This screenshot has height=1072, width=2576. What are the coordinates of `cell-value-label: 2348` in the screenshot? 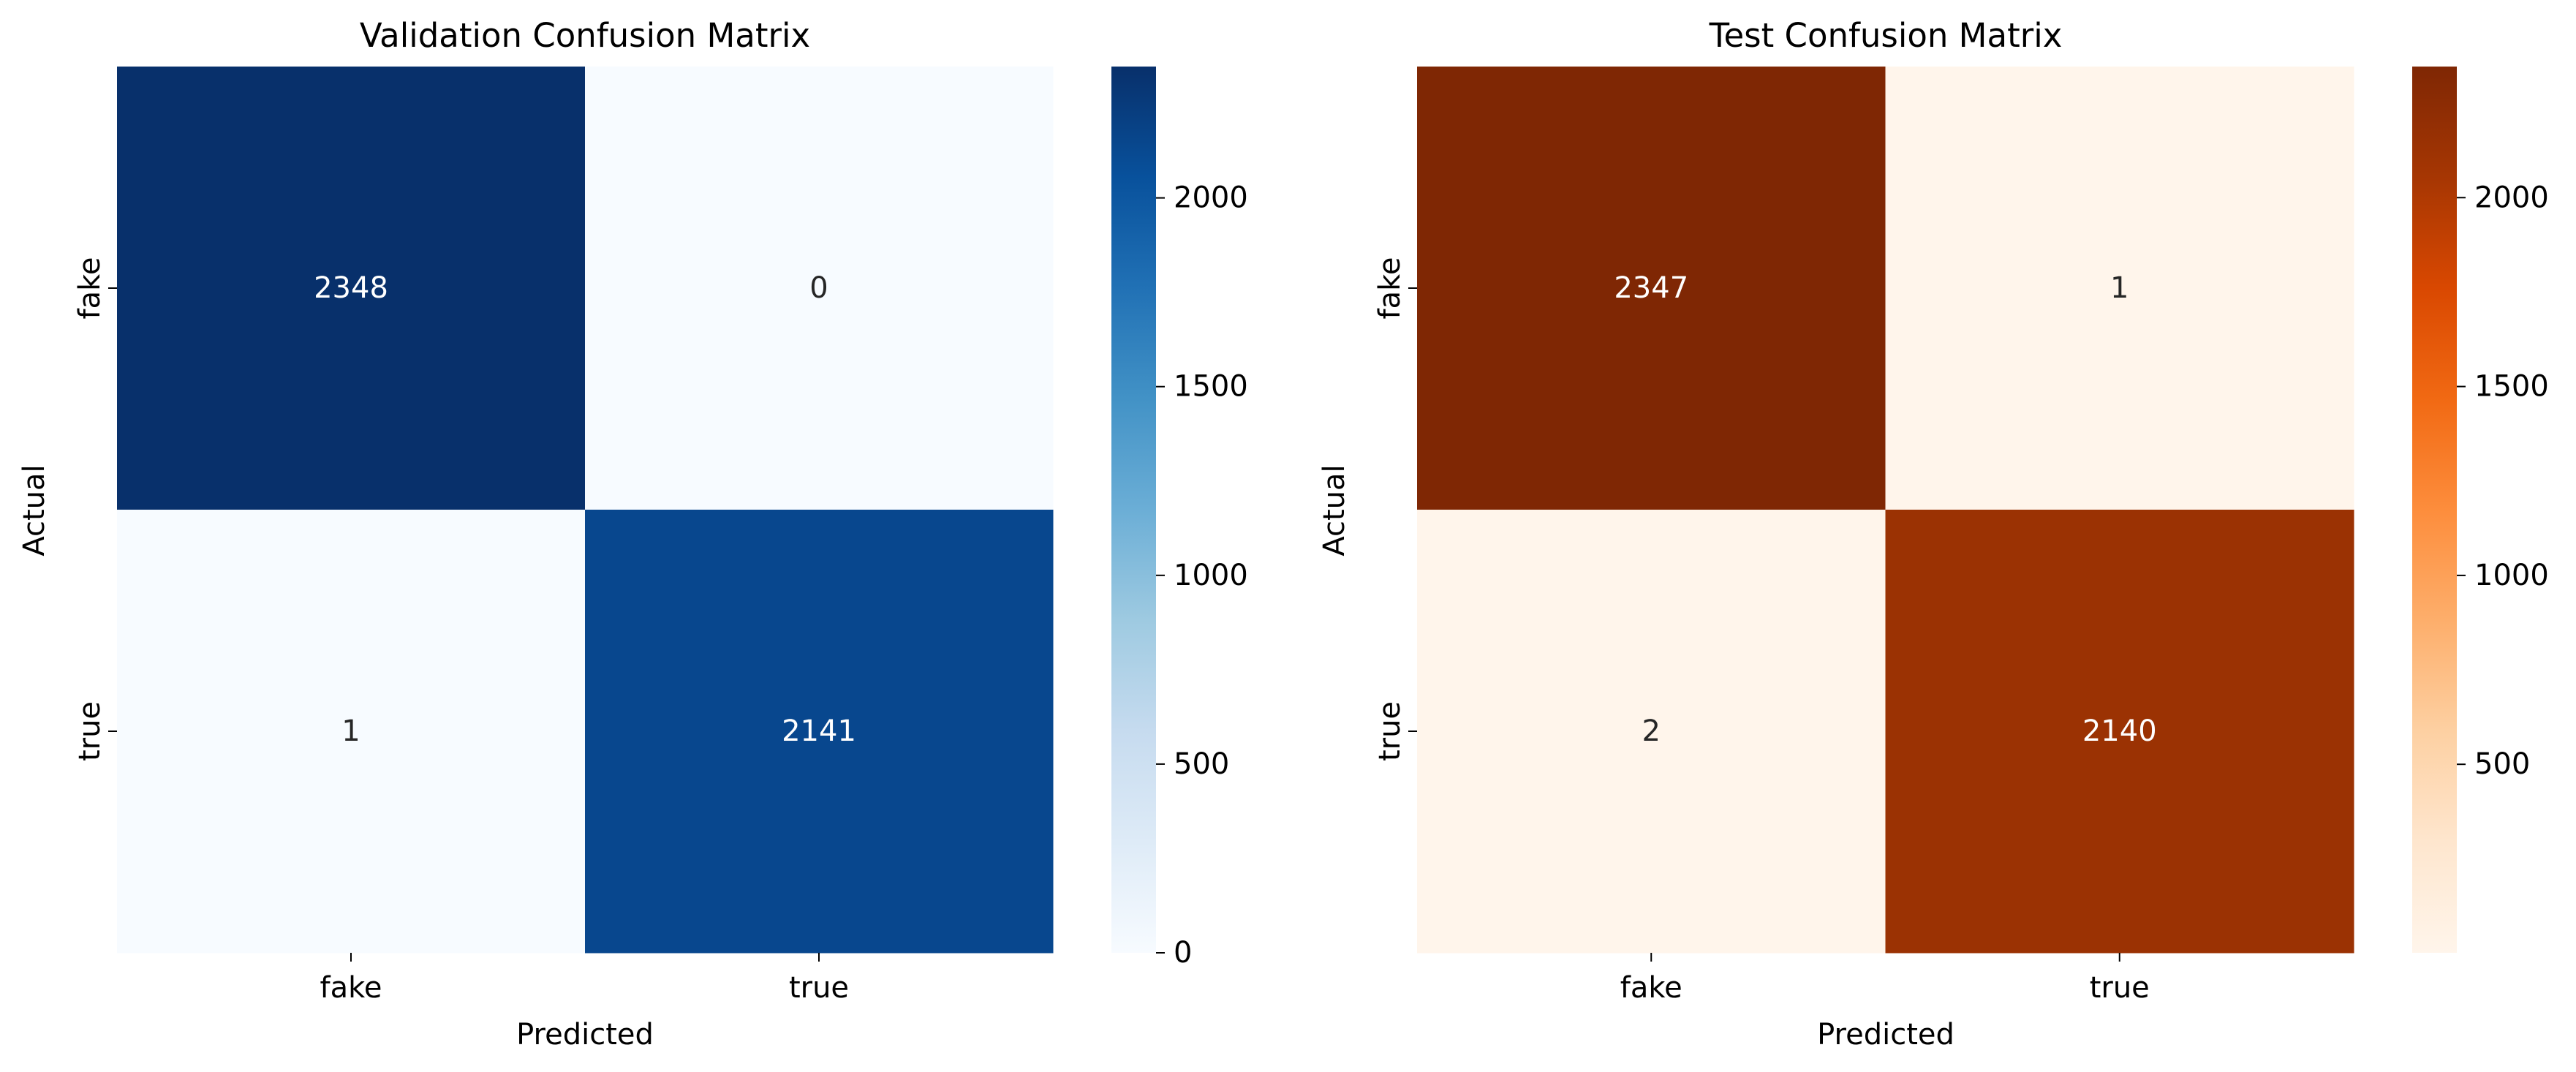 It's located at (351, 288).